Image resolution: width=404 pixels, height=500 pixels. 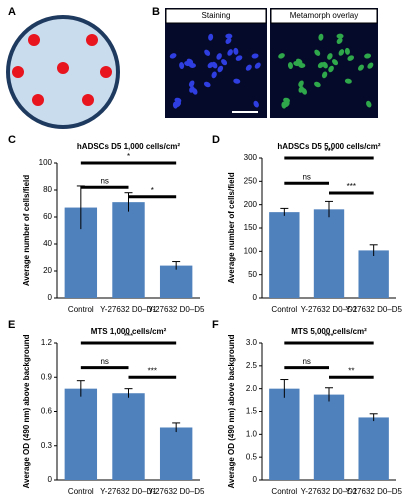 I want to click on y-tick-label: 0.5, so click(x=252, y=456).